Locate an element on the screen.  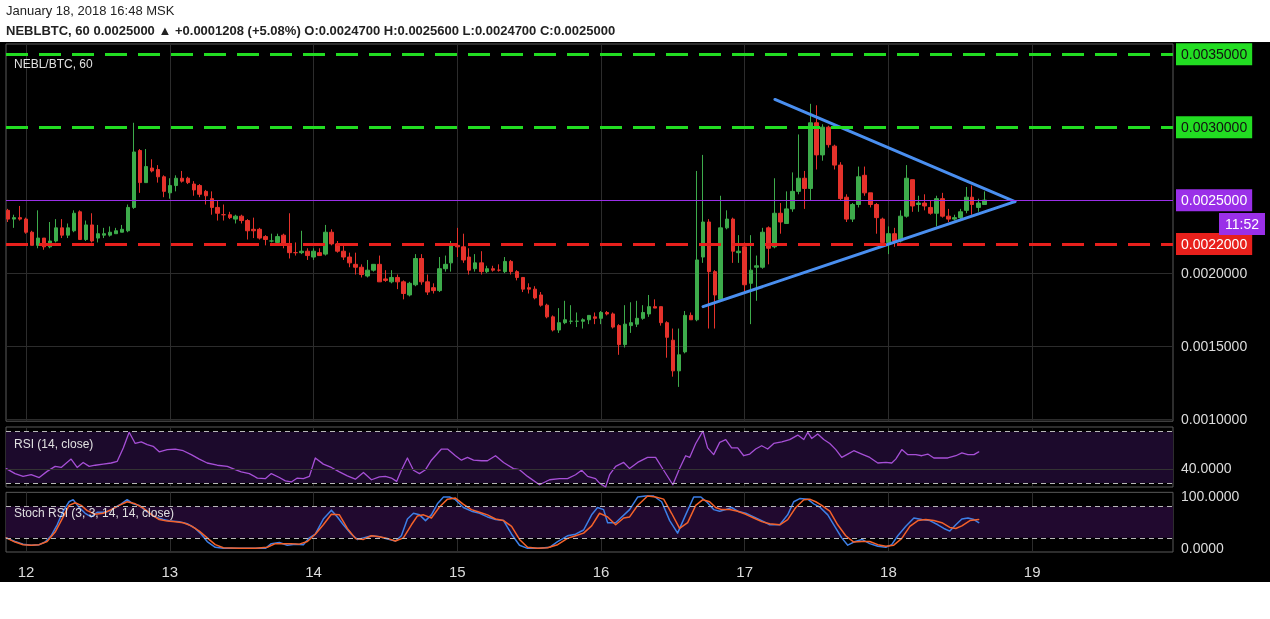
text: 40.0000 is located at coordinates (1206, 468).